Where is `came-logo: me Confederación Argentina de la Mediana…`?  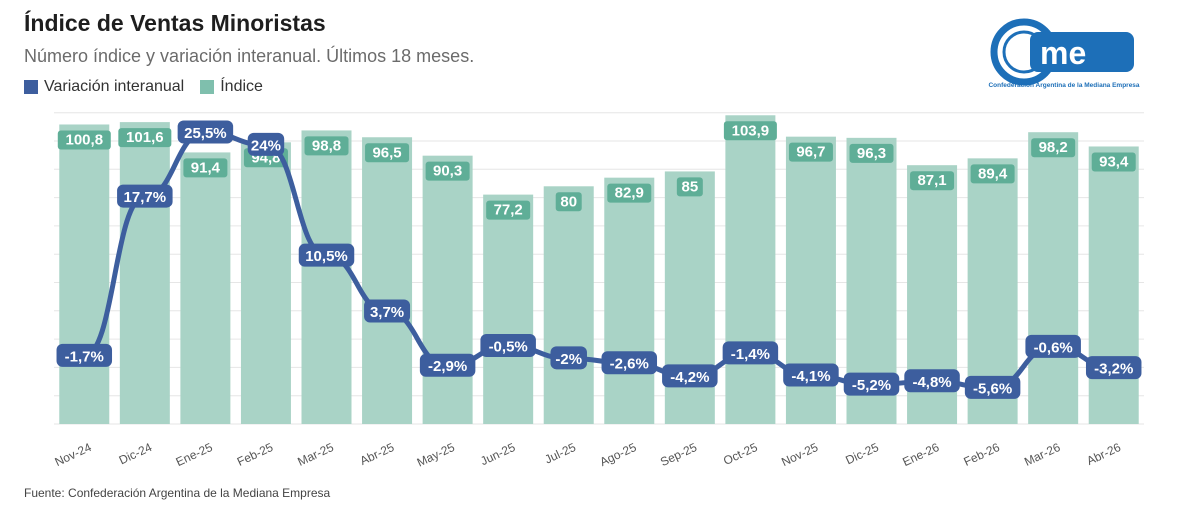
came-logo: me Confederación Argentina de la Mediana… is located at coordinates (1065, 57).